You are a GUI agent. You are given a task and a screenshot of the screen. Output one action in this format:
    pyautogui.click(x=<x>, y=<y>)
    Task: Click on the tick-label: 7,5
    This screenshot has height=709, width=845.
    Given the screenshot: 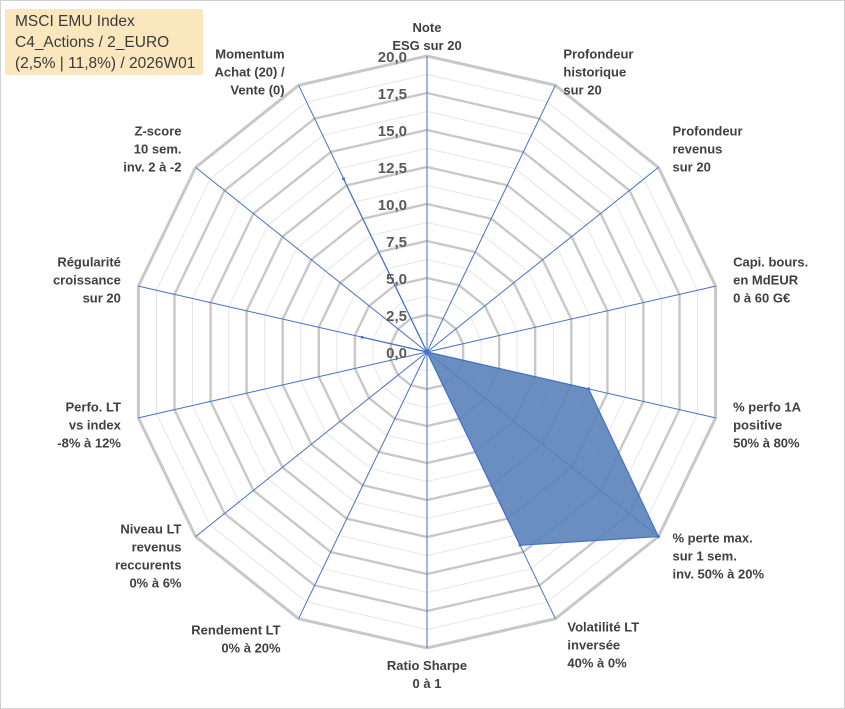 What is the action you would take?
    pyautogui.click(x=396, y=242)
    